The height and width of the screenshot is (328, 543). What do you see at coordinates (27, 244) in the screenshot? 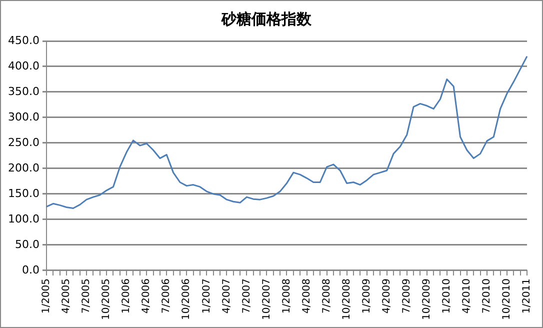
I see `y-tick-label: 50.0` at bounding box center [27, 244].